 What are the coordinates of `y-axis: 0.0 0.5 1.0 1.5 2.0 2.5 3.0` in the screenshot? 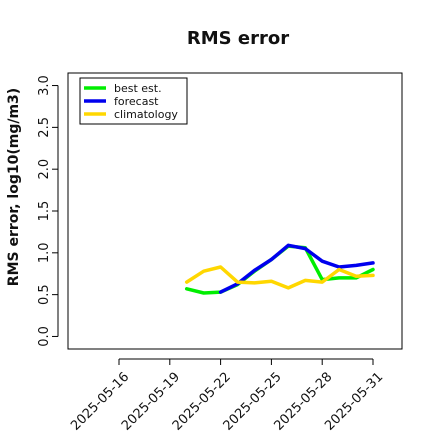 It's located at (48, 211).